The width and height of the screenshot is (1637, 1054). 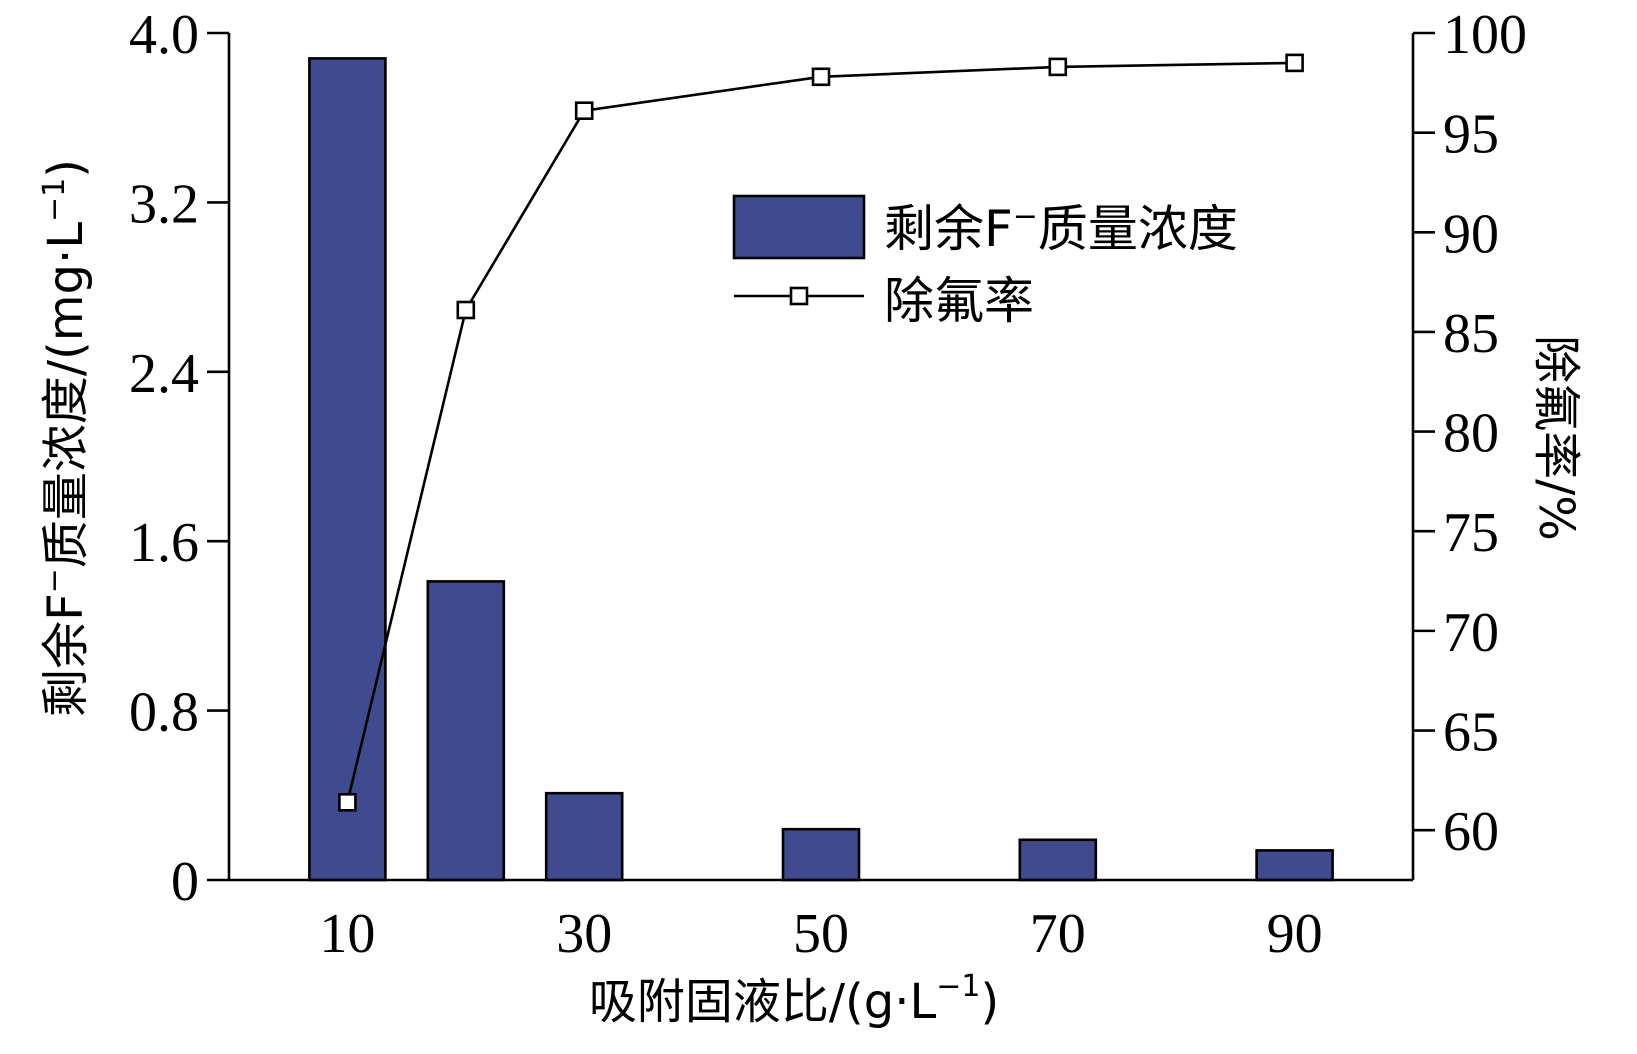 I want to click on y2-tick-label-70: 70, so click(x=1471, y=633).